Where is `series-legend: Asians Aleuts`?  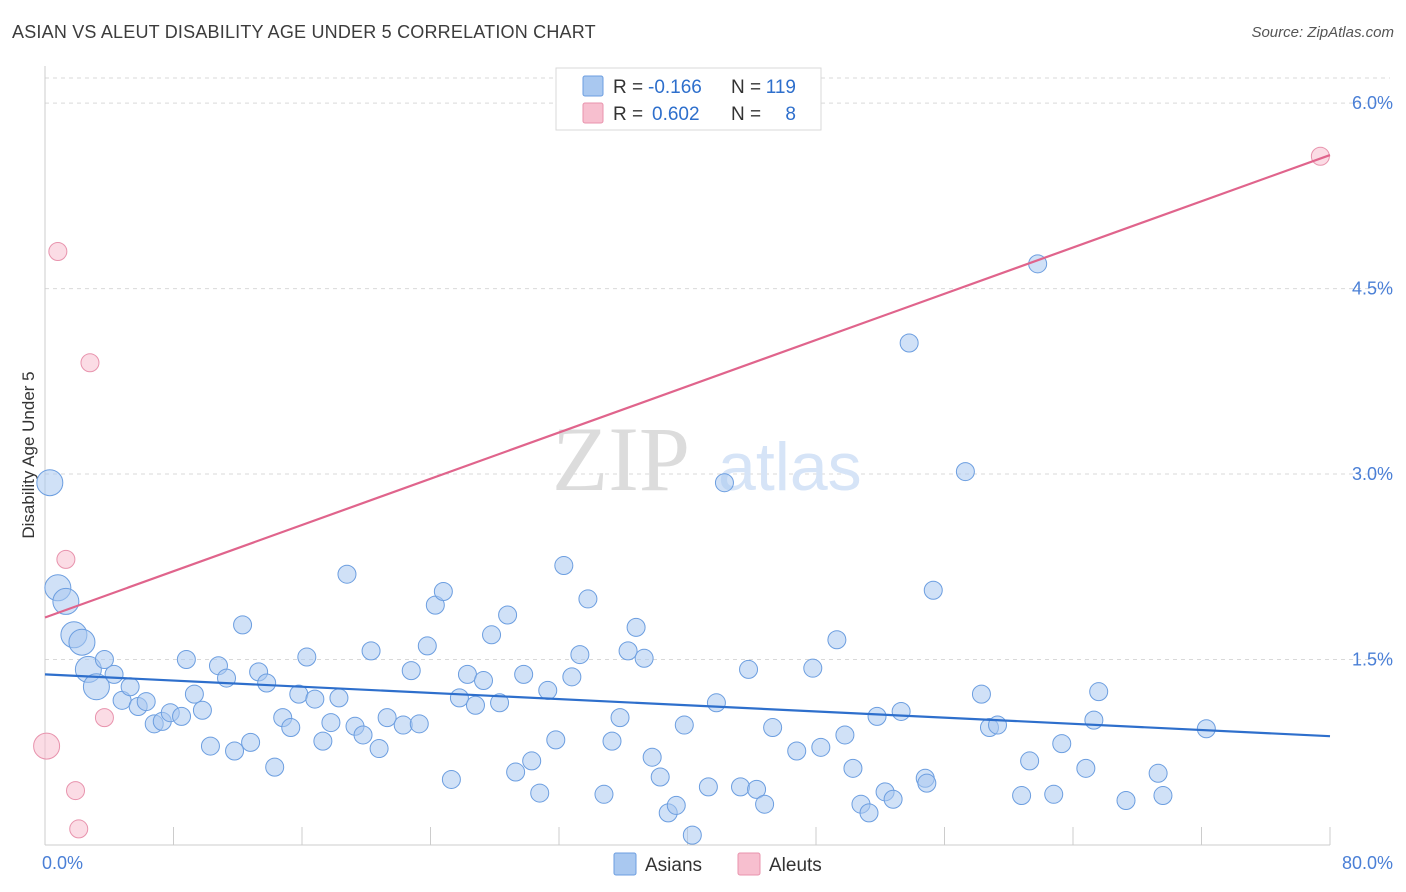
series-legend: Asians Aleuts is located at coordinates (717, 864).